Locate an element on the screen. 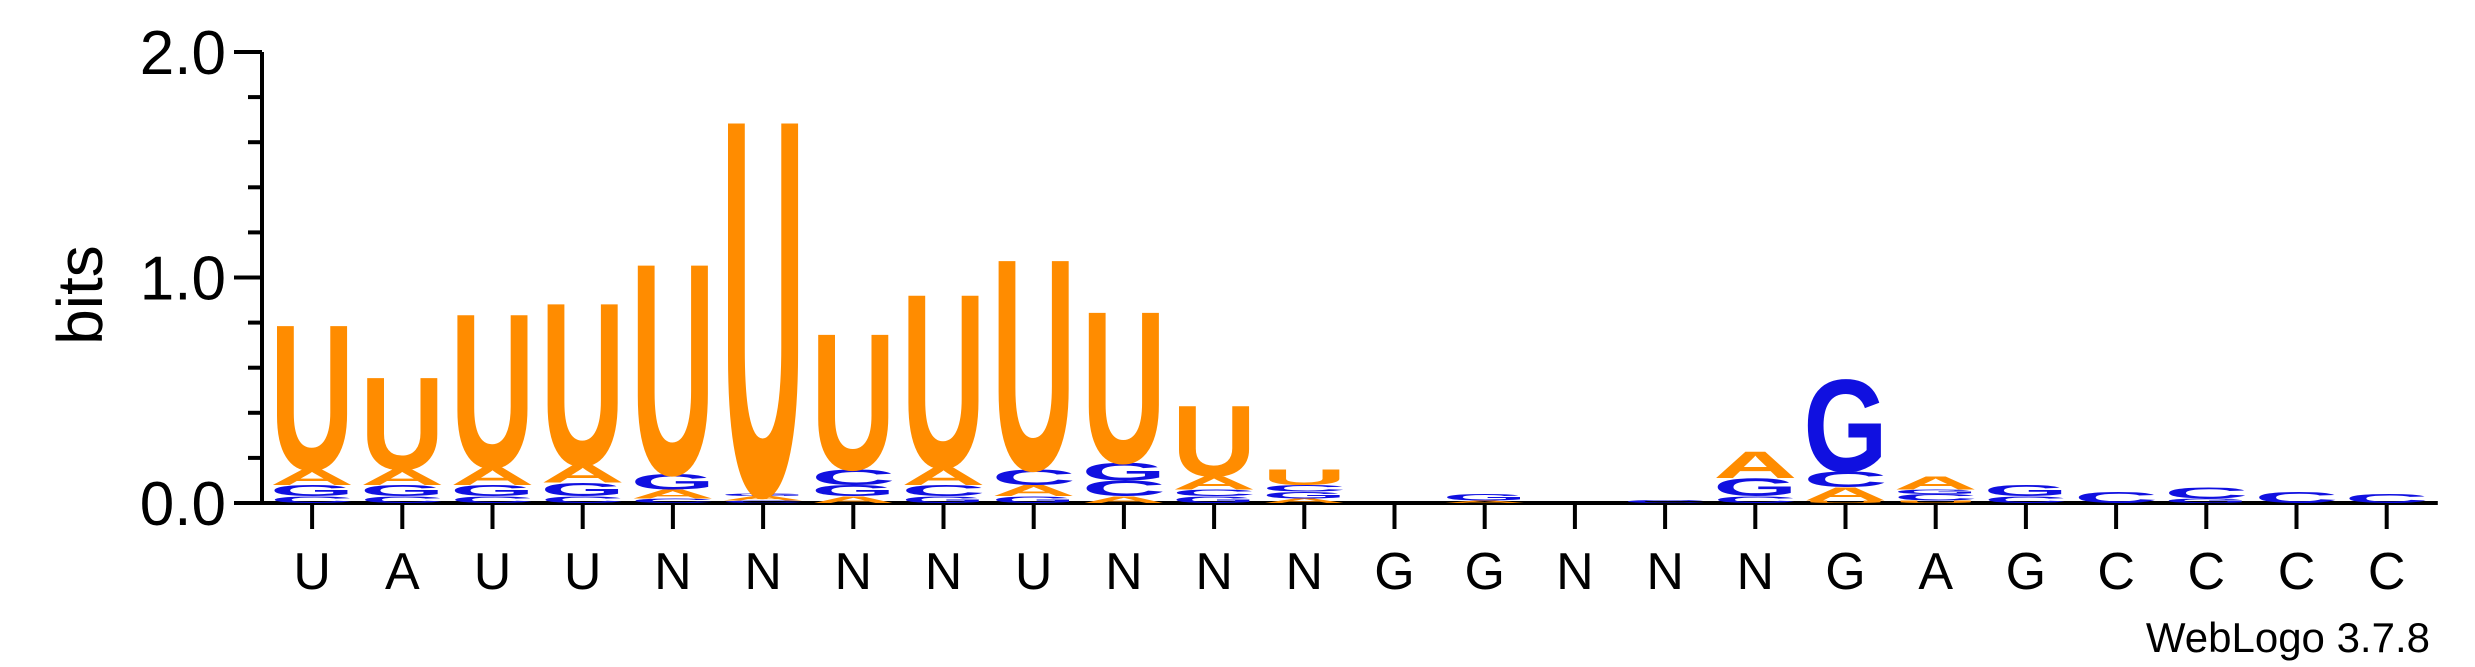 This screenshot has width=2475, height=667. y-axis: 0.0 1.0 2.0 is located at coordinates (202, 279).